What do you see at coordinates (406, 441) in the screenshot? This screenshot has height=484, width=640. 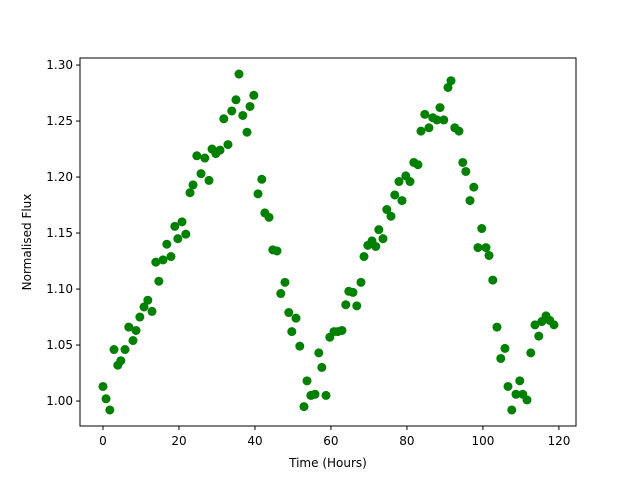 I see `x-tick-label: 80` at bounding box center [406, 441].